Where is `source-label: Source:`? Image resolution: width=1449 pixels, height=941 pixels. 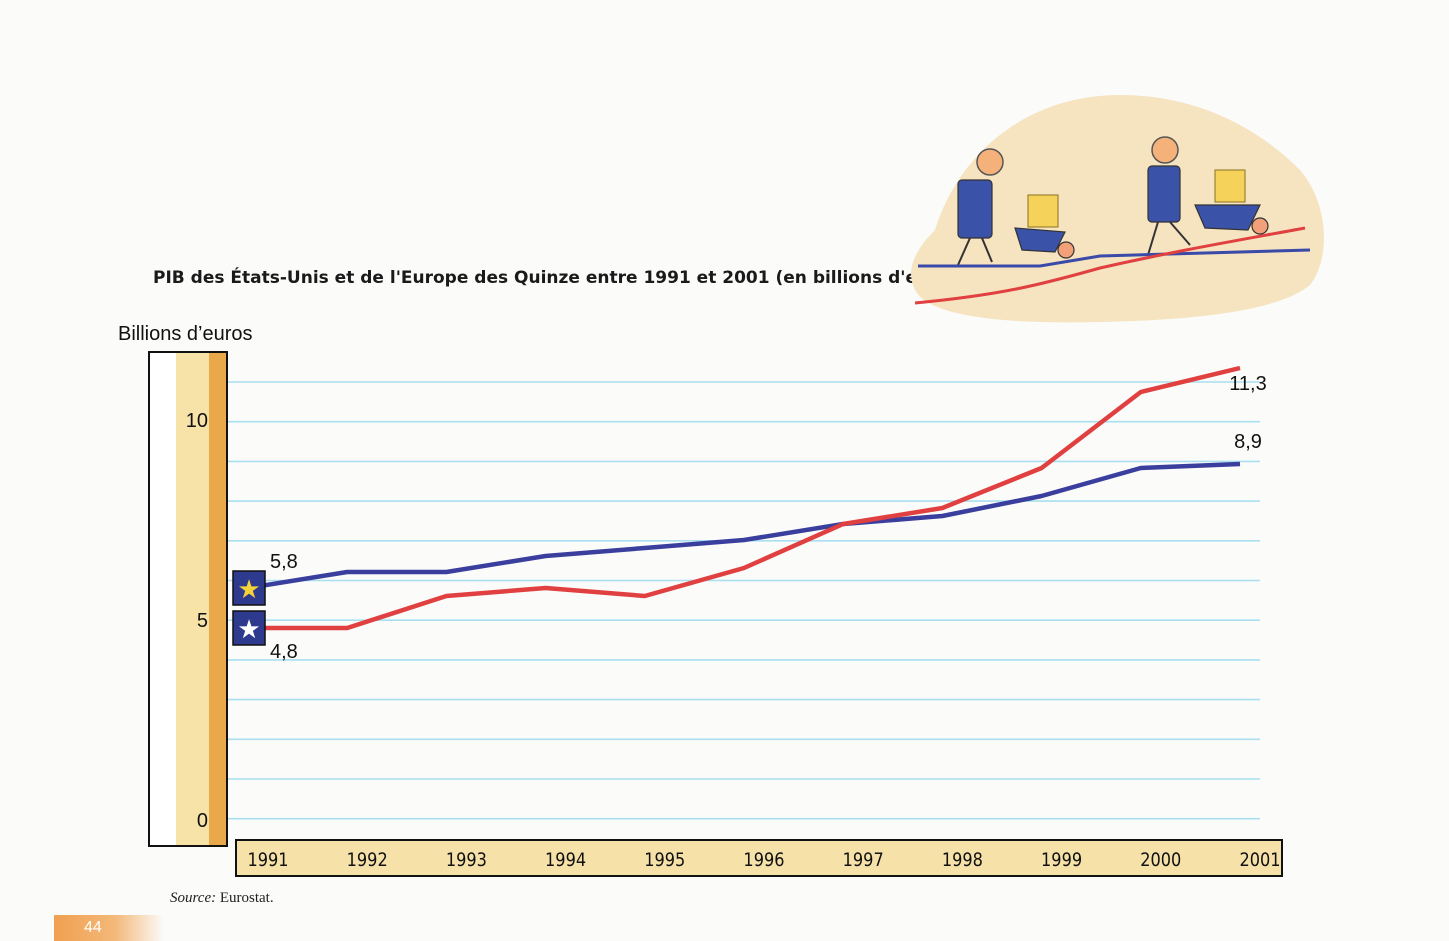
source-label: Source: is located at coordinates (193, 898).